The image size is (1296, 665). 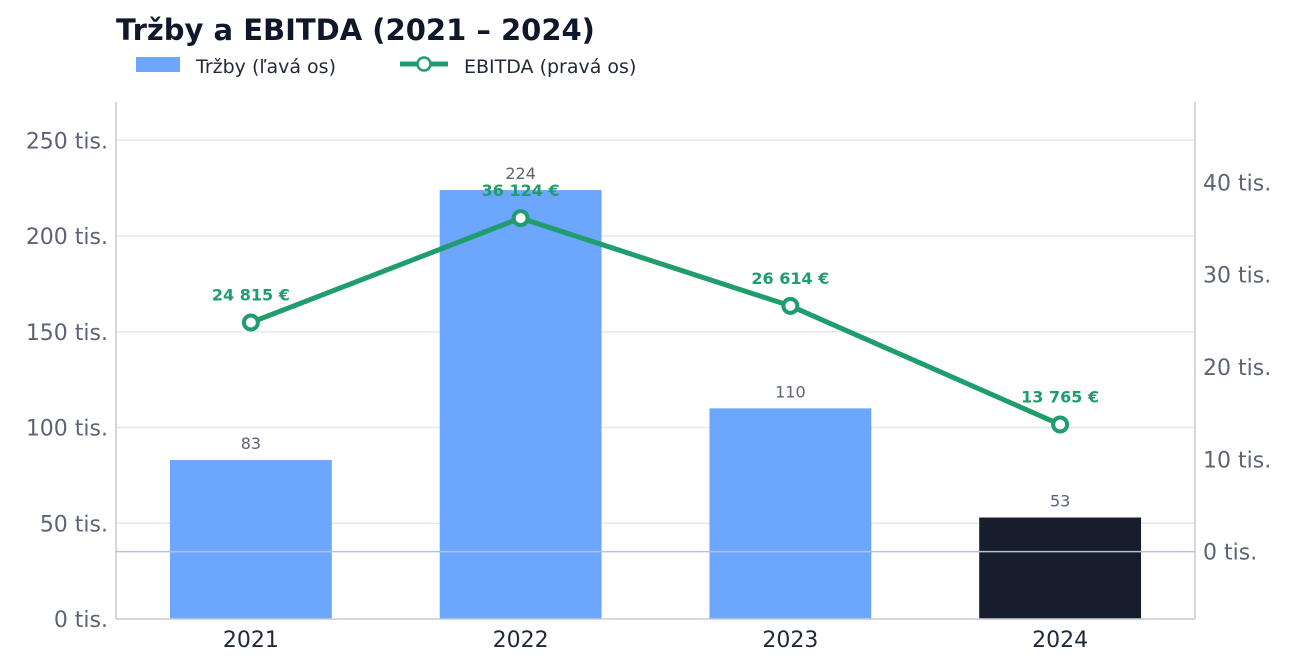 I want to click on left-tick-label: 100 tis., so click(x=67, y=429).